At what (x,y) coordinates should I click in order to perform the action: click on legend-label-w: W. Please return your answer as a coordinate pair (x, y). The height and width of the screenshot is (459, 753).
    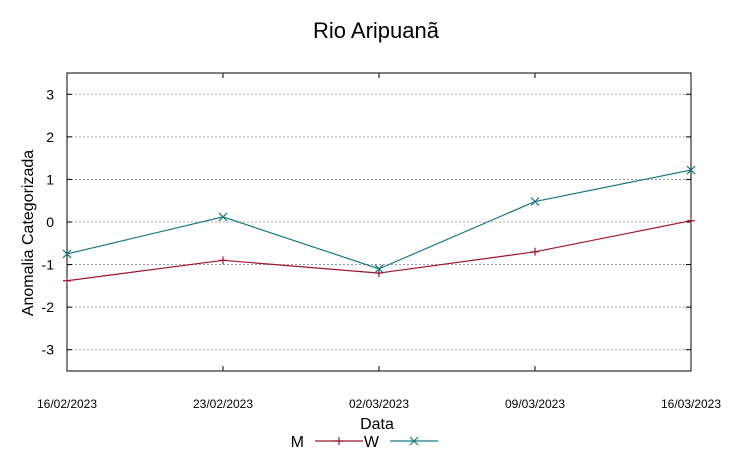
    Looking at the image, I should click on (372, 442).